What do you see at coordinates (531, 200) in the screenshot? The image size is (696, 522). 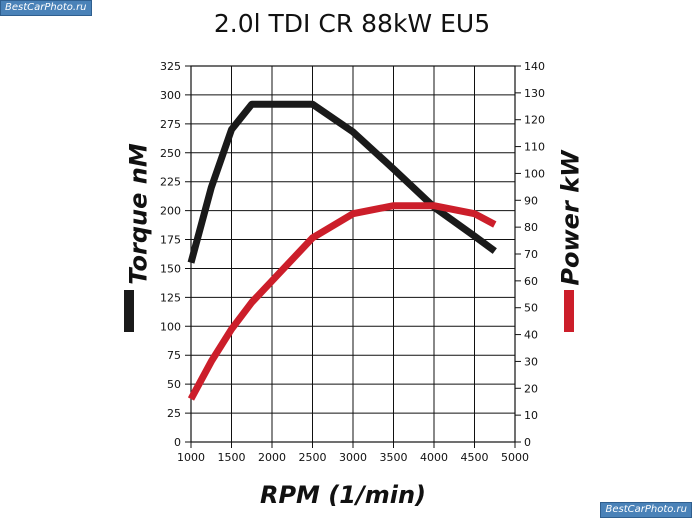 I see `y-right-tick-label: 90` at bounding box center [531, 200].